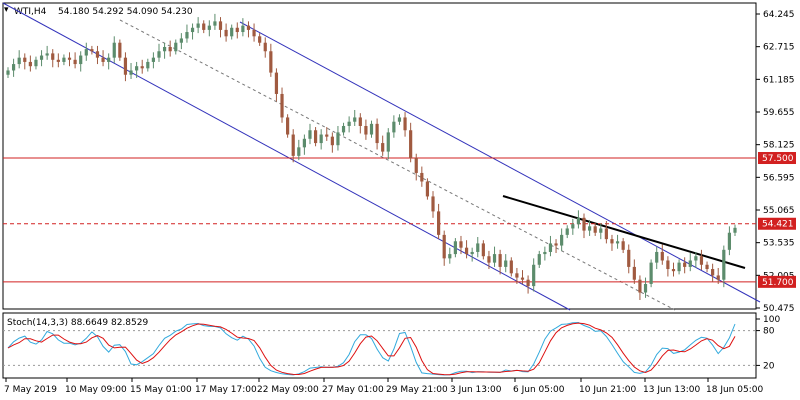 This screenshot has width=800, height=400. Describe the element at coordinates (779, 48) in the screenshot. I see `price-tick-label: 62.715` at that location.